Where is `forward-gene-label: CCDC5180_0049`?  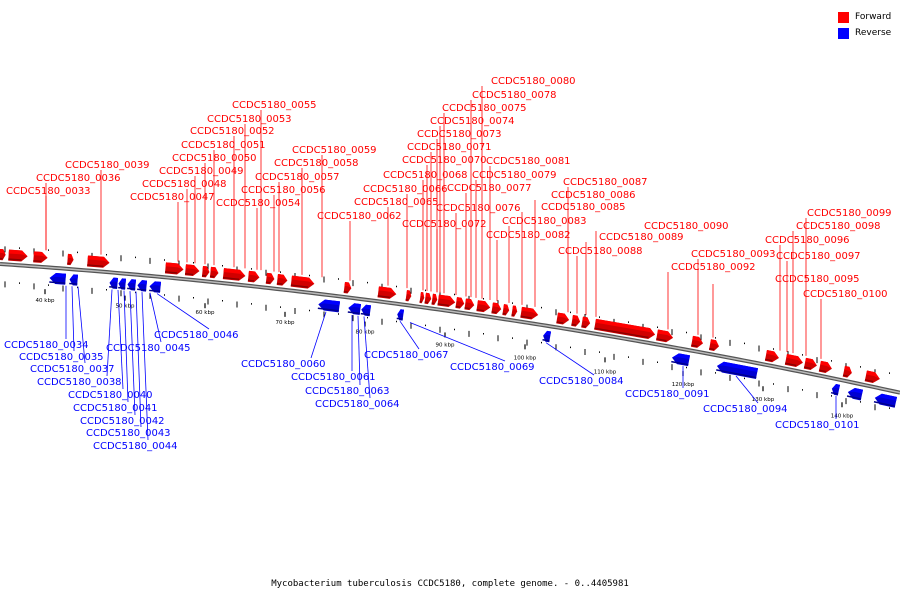
forward-gene-label: CCDC5180_0049 is located at coordinates (201, 171).